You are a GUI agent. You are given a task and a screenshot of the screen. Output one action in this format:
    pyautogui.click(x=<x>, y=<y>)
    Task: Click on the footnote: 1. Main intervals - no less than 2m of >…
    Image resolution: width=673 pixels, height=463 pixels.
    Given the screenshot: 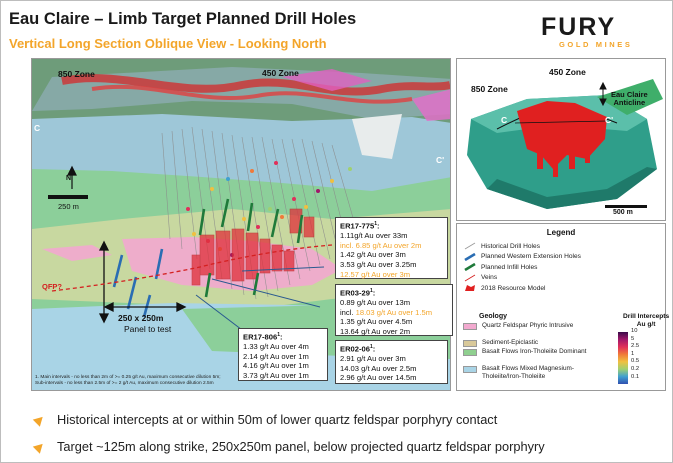 What is the action you would take?
    pyautogui.click(x=128, y=380)
    